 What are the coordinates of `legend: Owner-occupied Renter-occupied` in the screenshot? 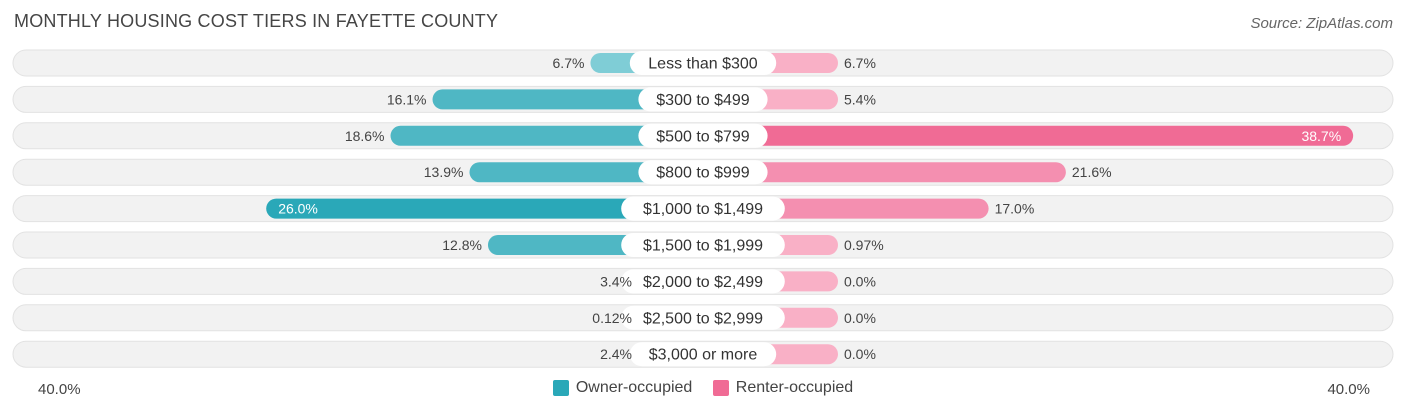 It's located at (703, 390).